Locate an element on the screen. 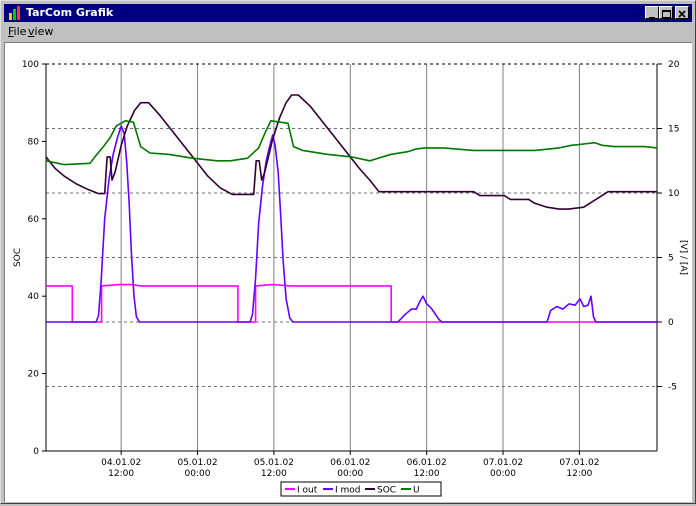  y-tick-label: 20 is located at coordinates (34, 375).